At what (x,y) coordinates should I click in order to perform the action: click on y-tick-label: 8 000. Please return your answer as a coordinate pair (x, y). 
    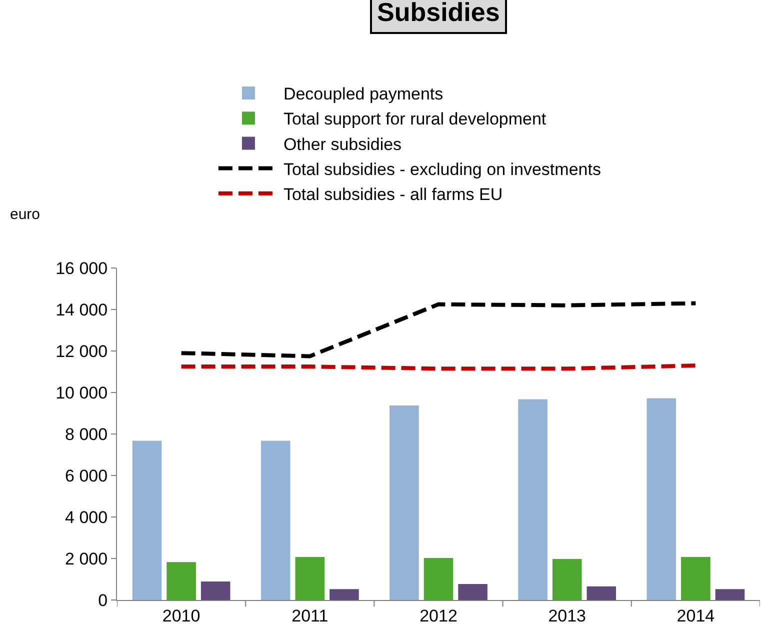
    Looking at the image, I should click on (86, 434).